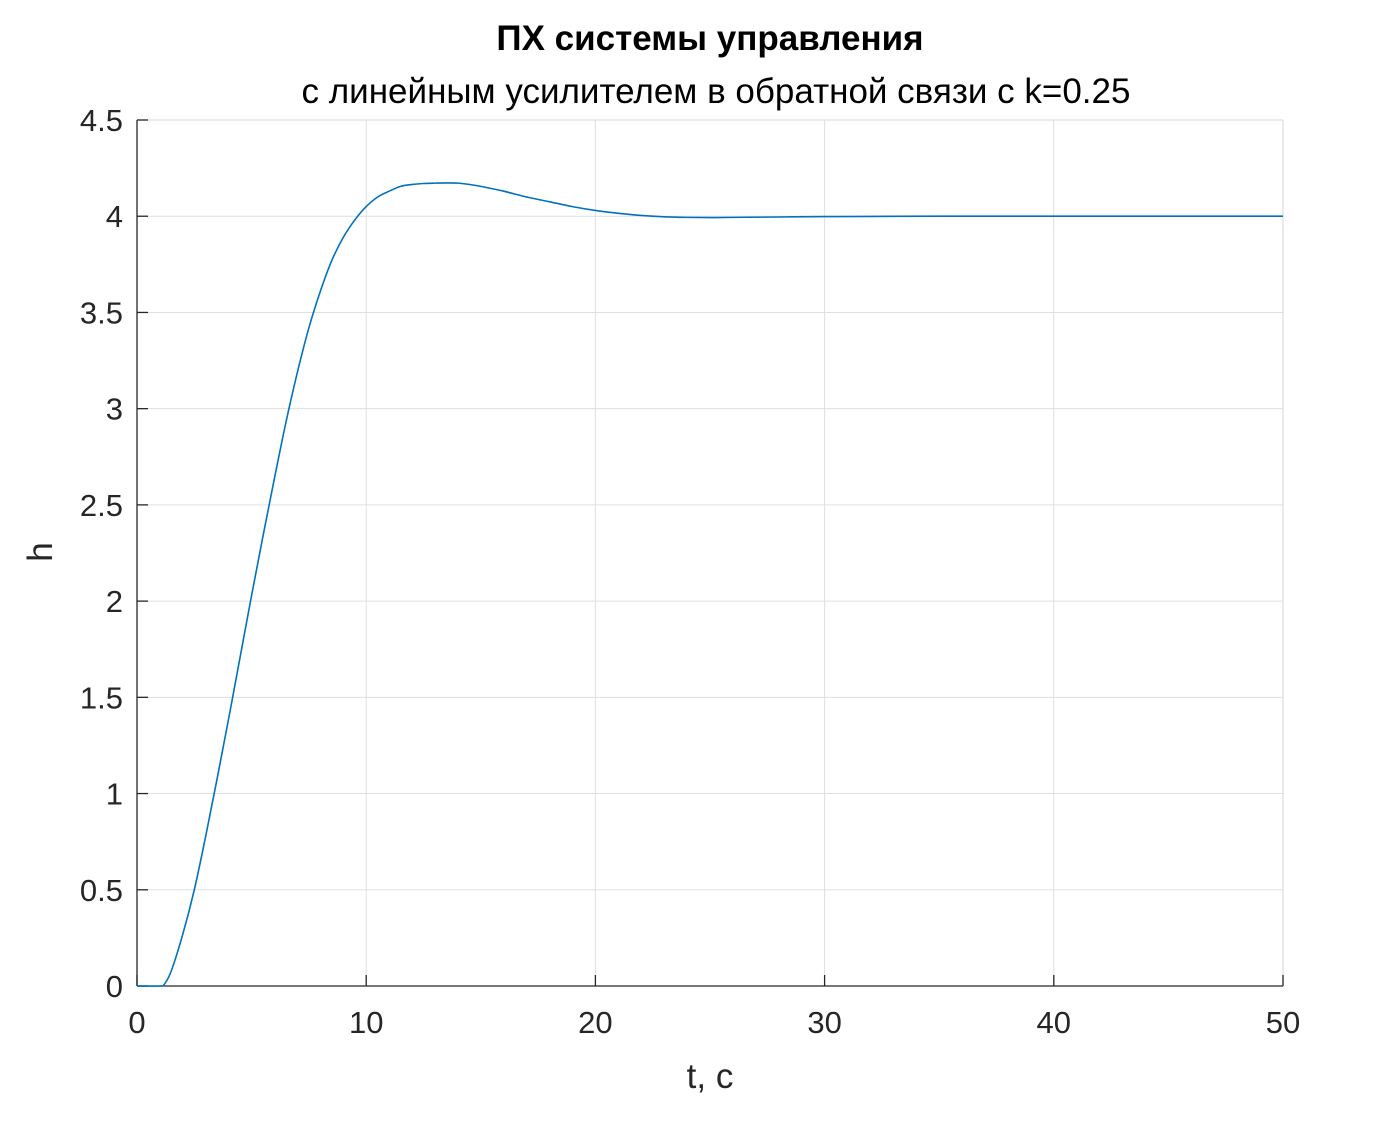  Describe the element at coordinates (101, 505) in the screenshot. I see `y-tick-label: 2.5` at that location.